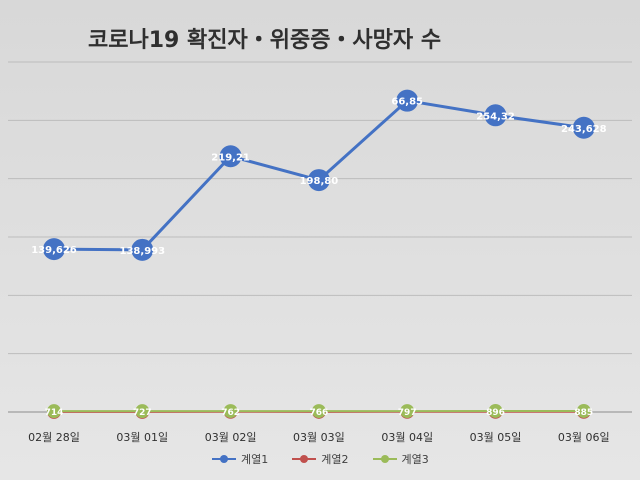  I want to click on data-label: 896, so click(495, 413).